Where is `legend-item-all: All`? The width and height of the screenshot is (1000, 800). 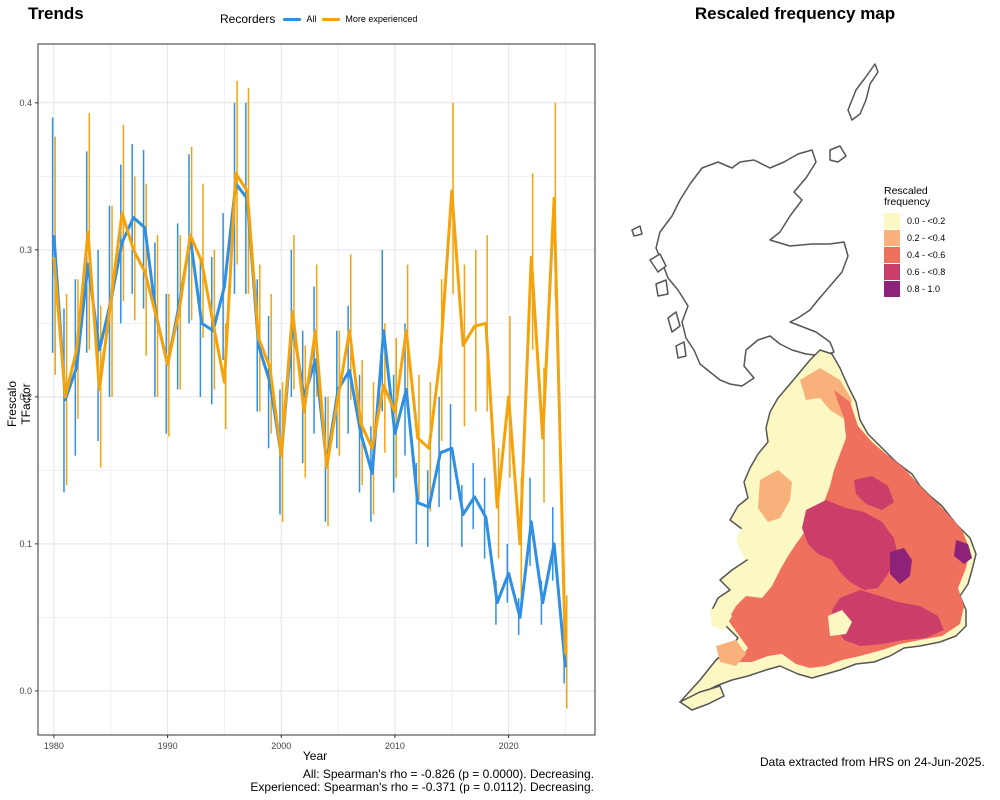 legend-item-all: All is located at coordinates (299, 19).